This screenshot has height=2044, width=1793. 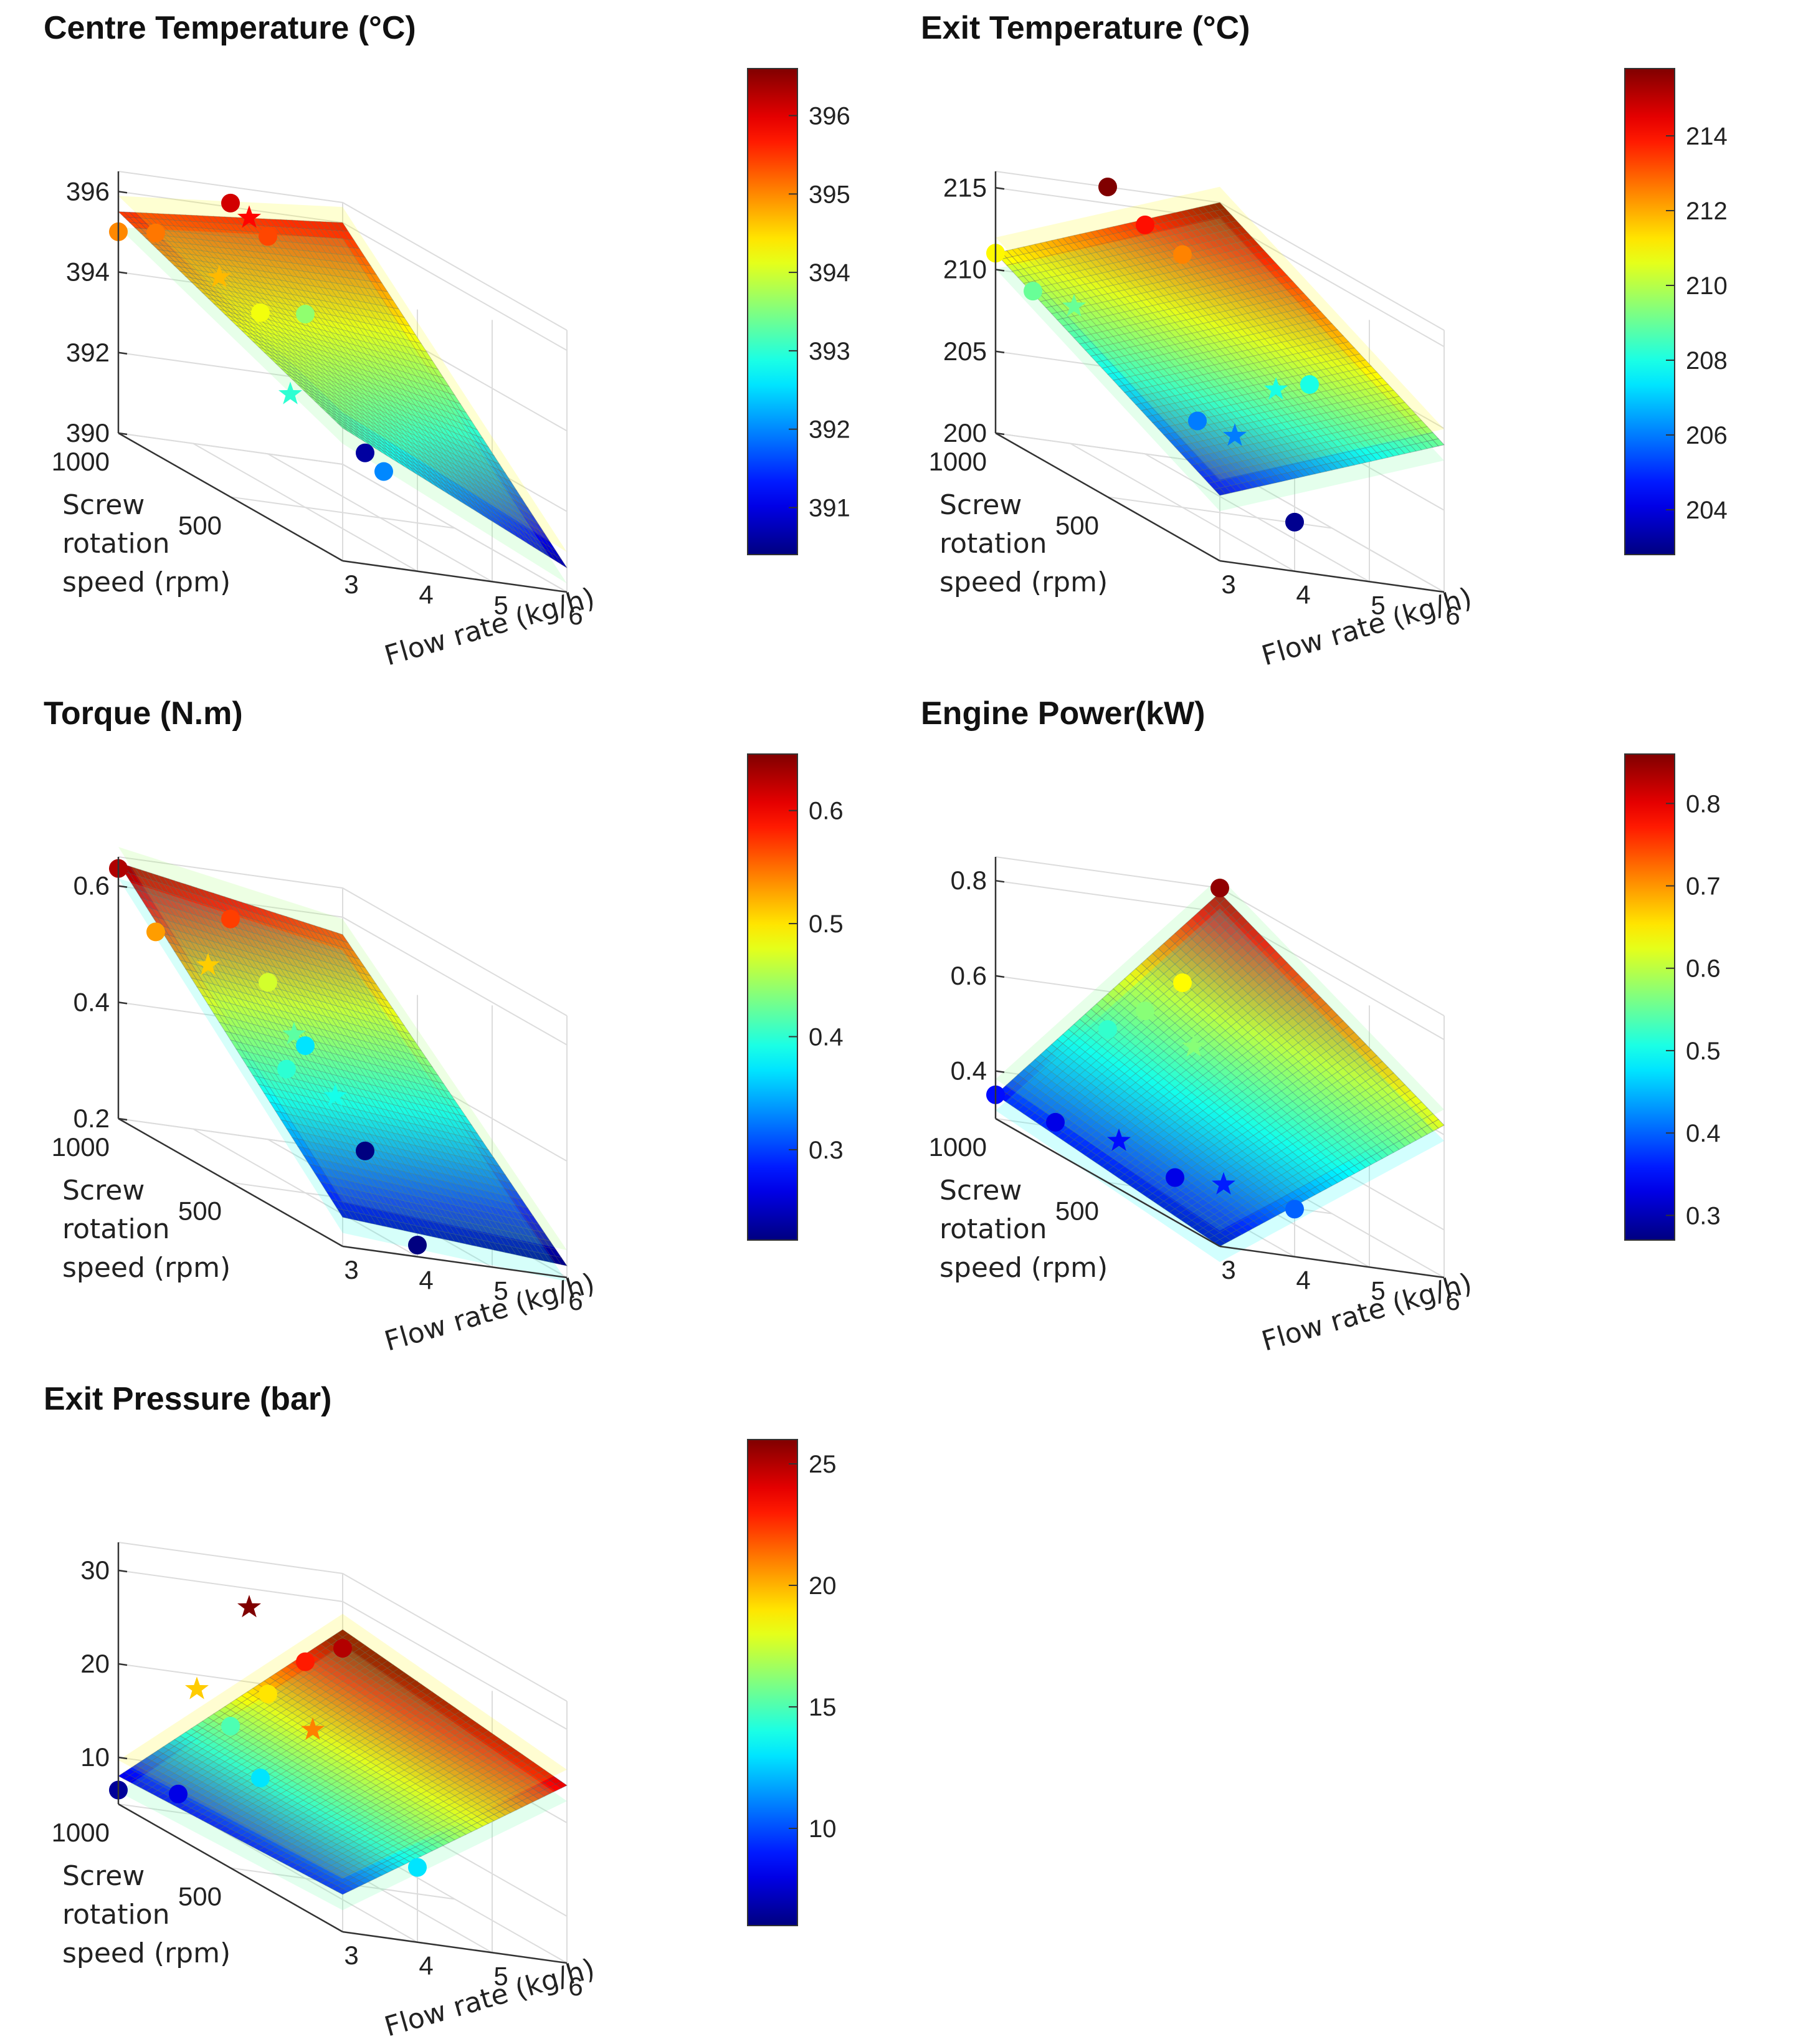 I want to click on colorbar-tick-label: 392, so click(x=829, y=430).